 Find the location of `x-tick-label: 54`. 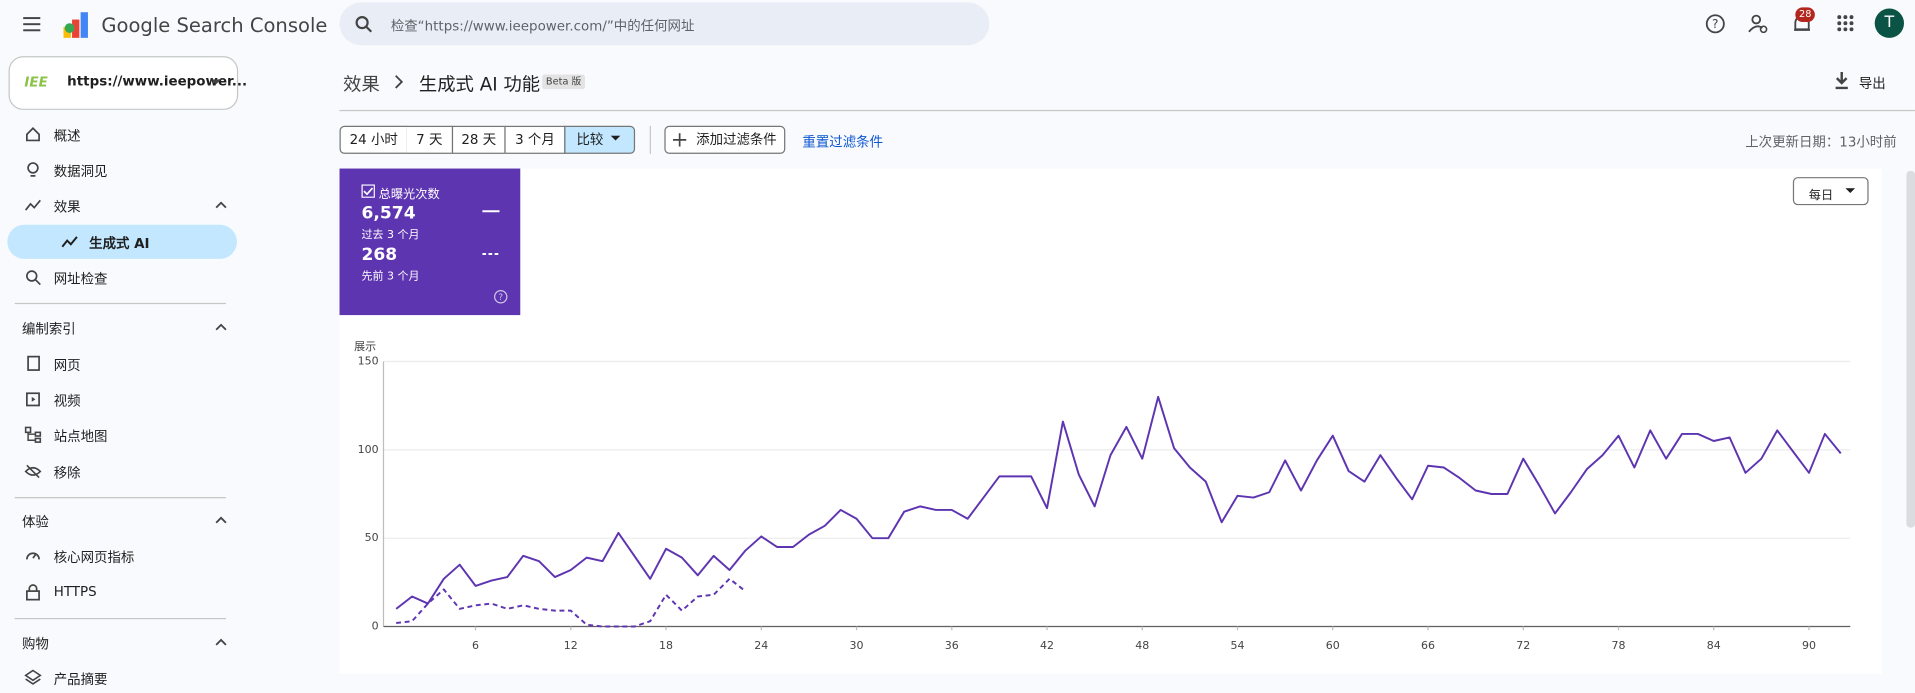

x-tick-label: 54 is located at coordinates (1238, 645).